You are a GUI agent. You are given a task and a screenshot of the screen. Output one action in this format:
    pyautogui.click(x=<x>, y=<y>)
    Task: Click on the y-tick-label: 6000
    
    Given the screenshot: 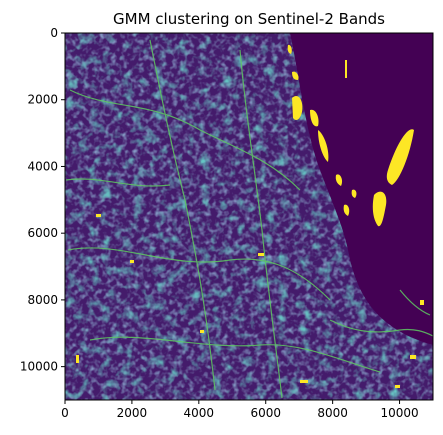 What is the action you would take?
    pyautogui.click(x=42, y=233)
    